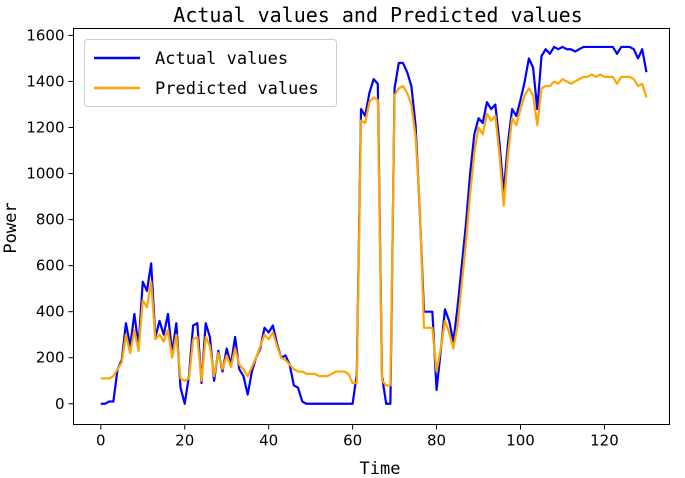 This screenshot has width=685, height=478. I want to click on y-tick-label: 800, so click(50, 220).